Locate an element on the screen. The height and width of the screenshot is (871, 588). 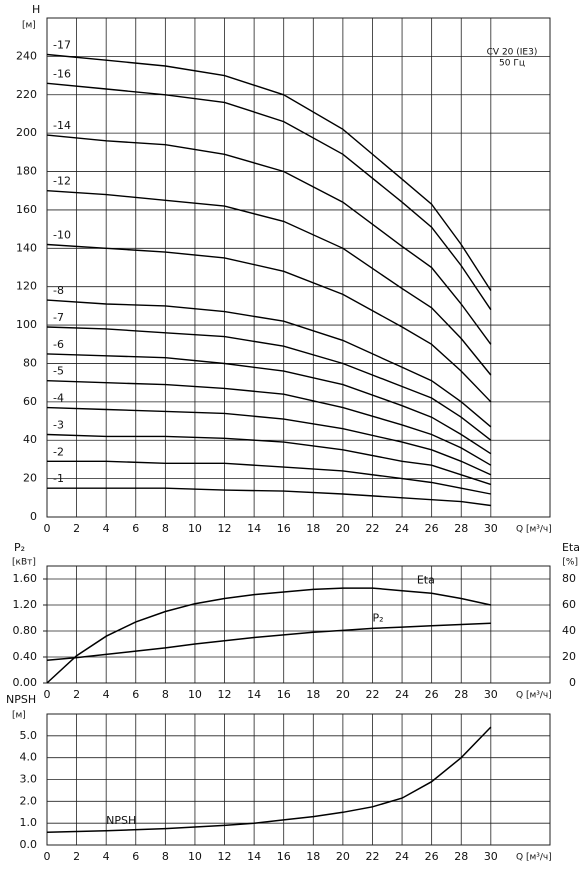
series-label: -10 is located at coordinates (62, 234).